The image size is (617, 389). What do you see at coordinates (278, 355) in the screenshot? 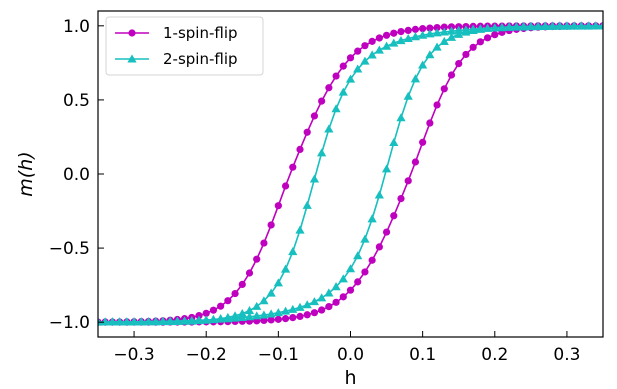
I see `x-tick-label: −0.1` at bounding box center [278, 355].